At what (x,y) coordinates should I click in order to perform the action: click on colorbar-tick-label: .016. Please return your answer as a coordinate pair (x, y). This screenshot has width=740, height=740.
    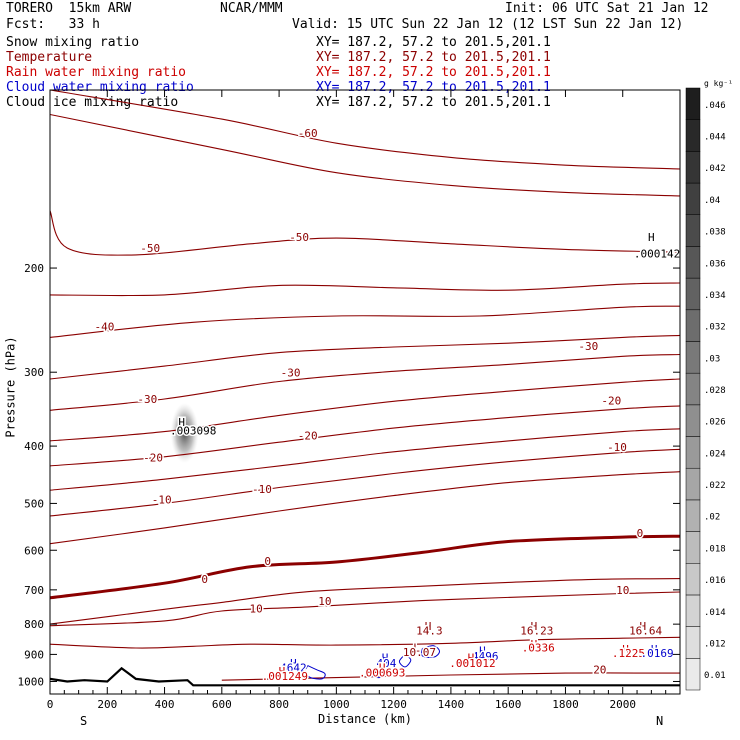
    Looking at the image, I should click on (715, 581).